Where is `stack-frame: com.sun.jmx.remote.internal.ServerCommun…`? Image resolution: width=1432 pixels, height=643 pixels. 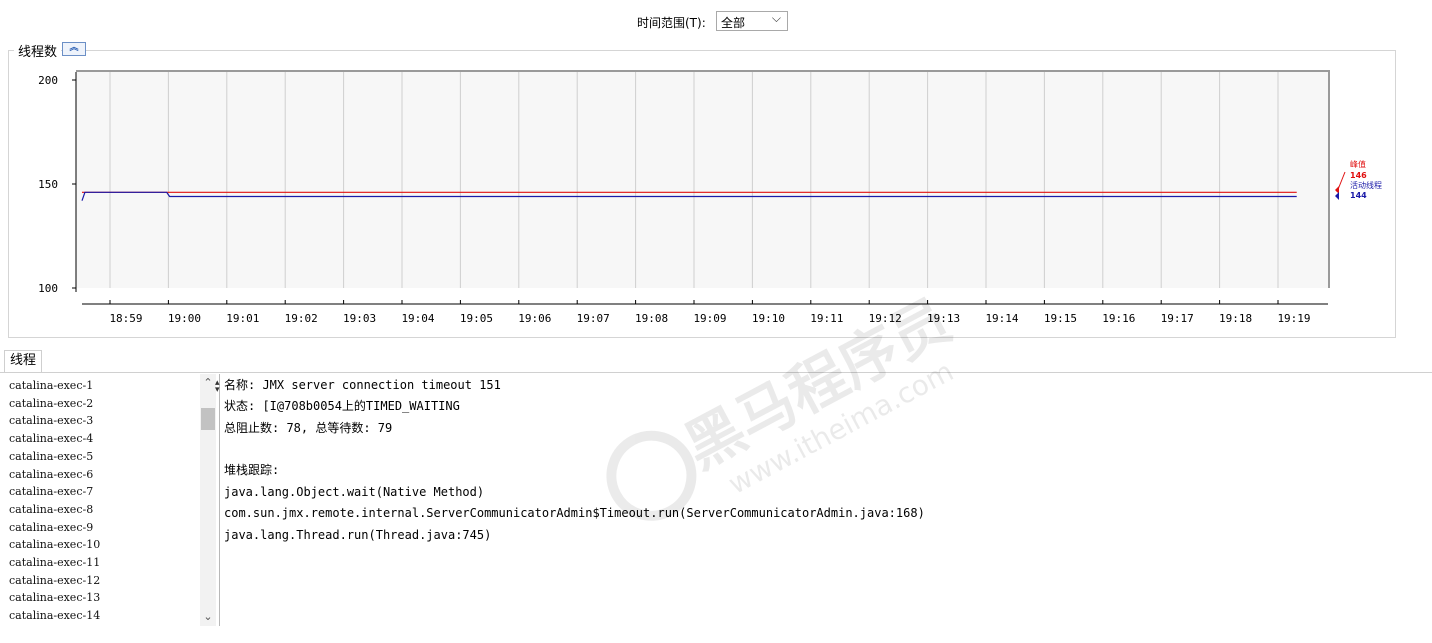
stack-frame: com.sun.jmx.remote.internal.ServerCommun… is located at coordinates (574, 513).